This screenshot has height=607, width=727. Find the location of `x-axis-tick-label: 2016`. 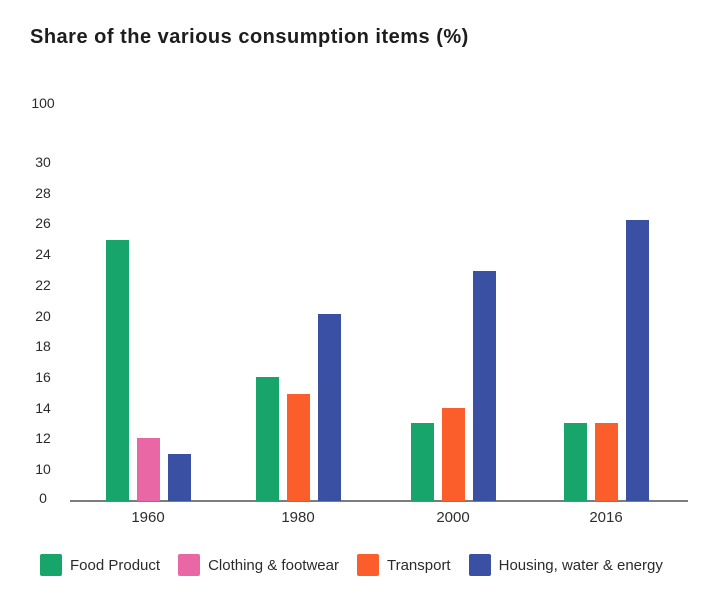

x-axis-tick-label: 2016 is located at coordinates (606, 517).